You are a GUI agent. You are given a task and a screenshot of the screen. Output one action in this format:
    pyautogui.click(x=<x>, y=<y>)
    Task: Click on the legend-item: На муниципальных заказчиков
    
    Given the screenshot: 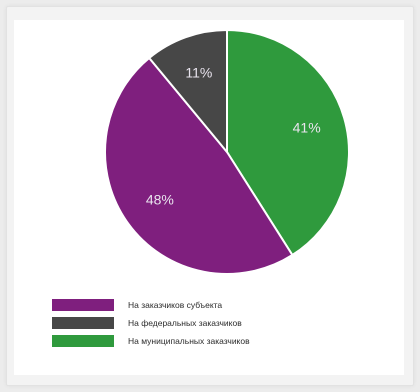 What is the action you would take?
    pyautogui.click(x=222, y=341)
    